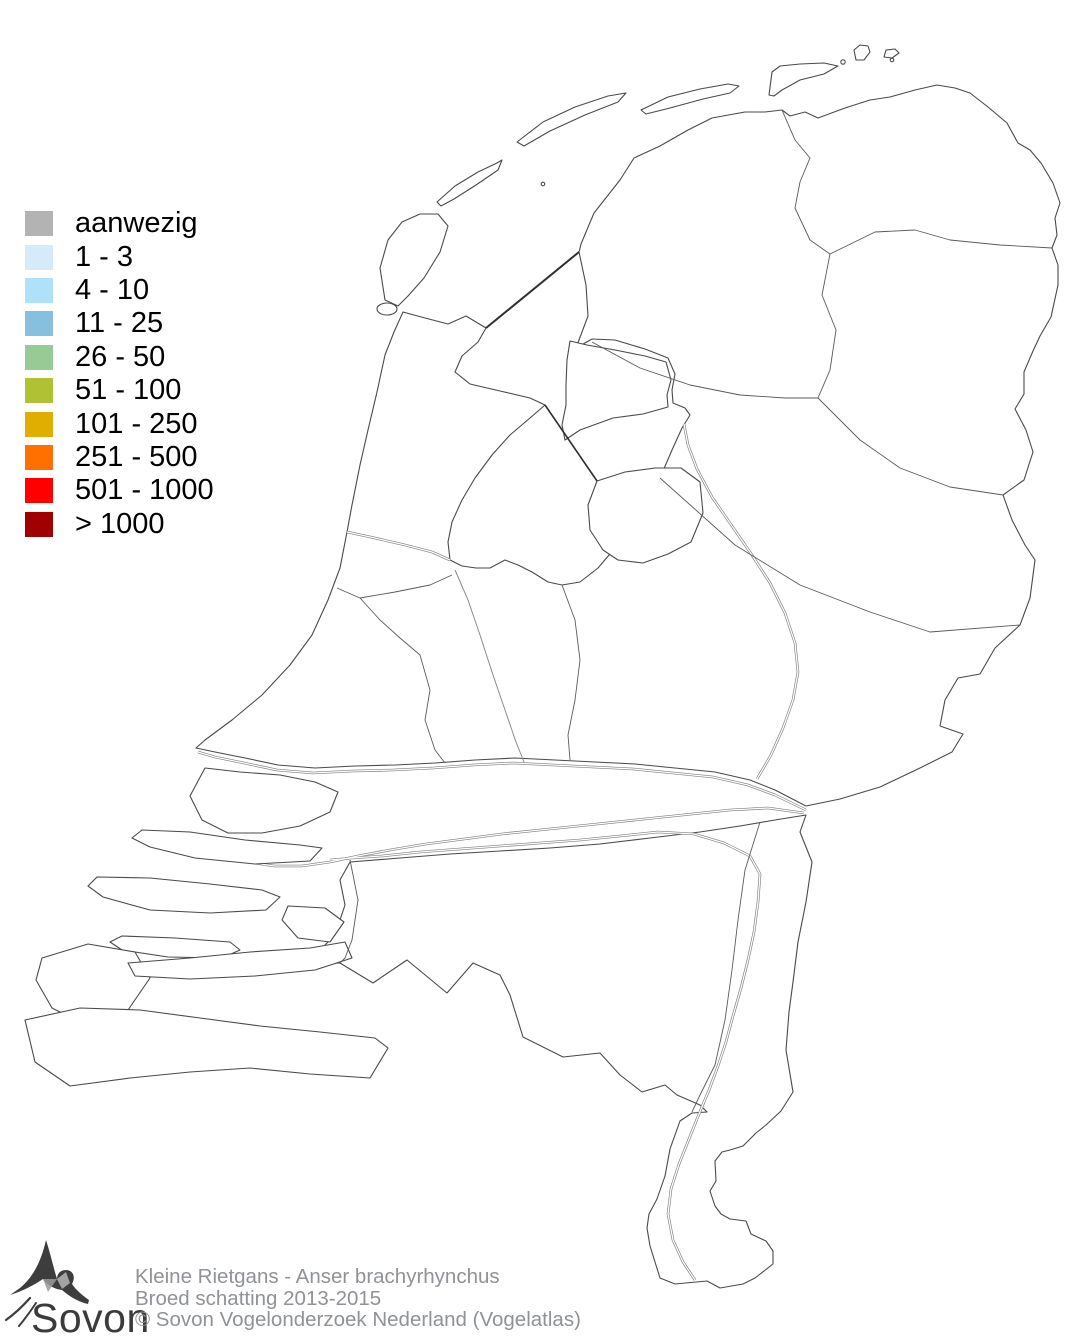  I want to click on island-rottumeroog, so click(891, 53).